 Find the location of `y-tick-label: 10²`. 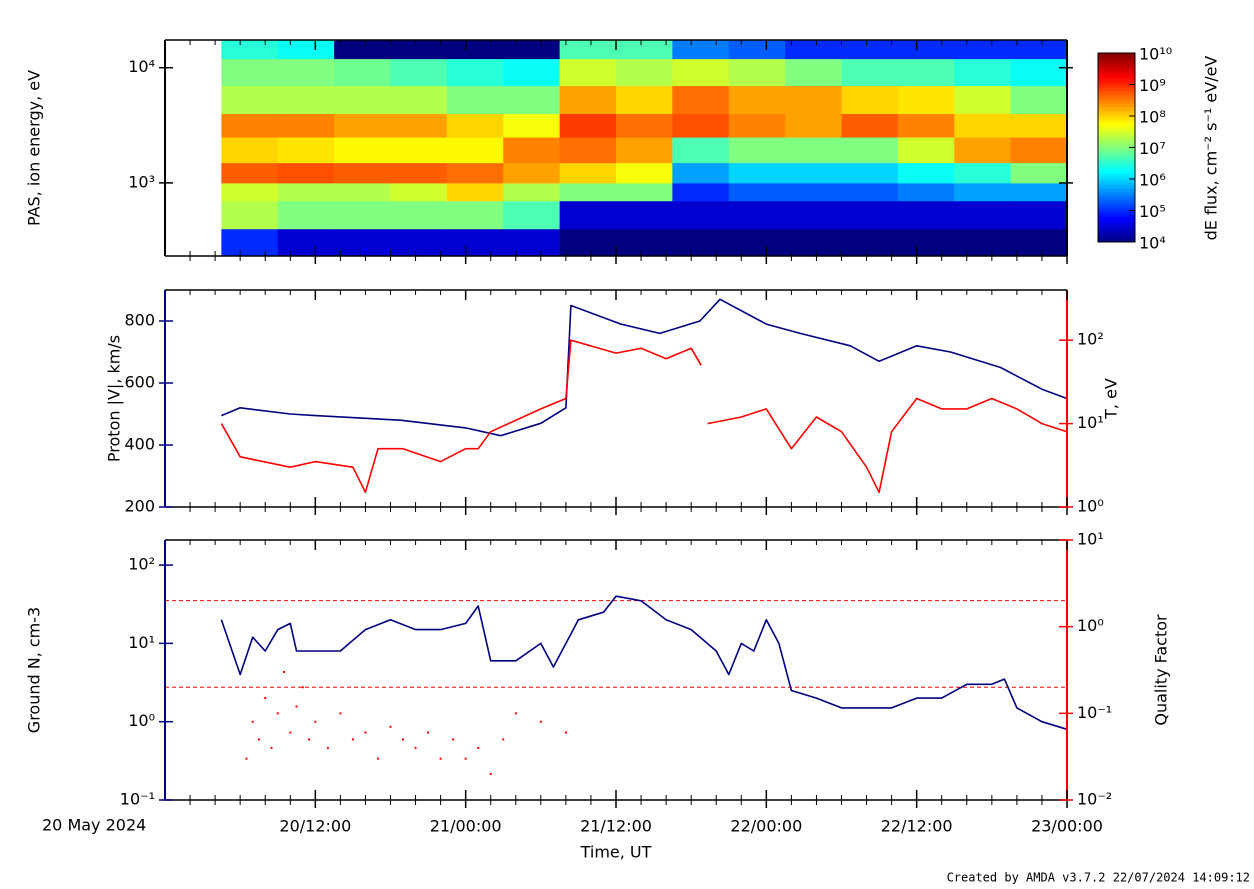

y-tick-label: 10² is located at coordinates (141, 564).